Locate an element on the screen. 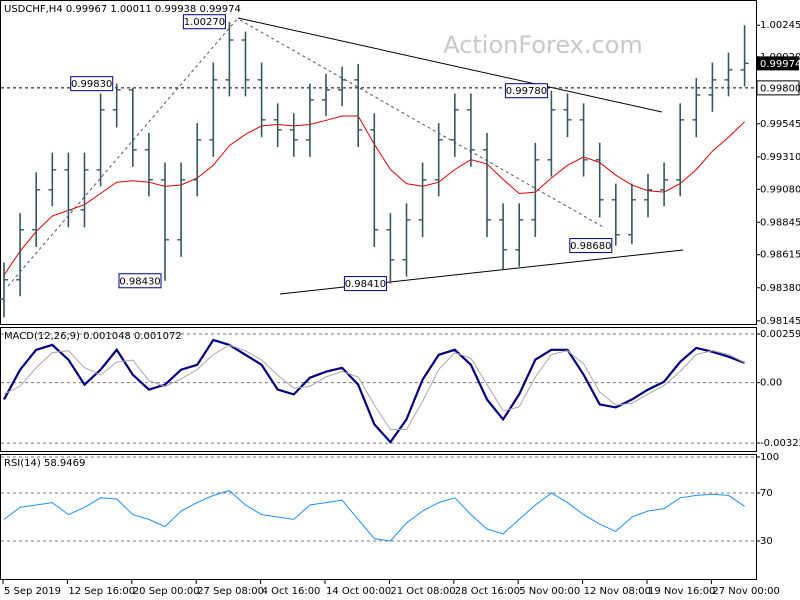 The width and height of the screenshot is (800, 600). y-tick-label: 0.98145 is located at coordinates (780, 321).